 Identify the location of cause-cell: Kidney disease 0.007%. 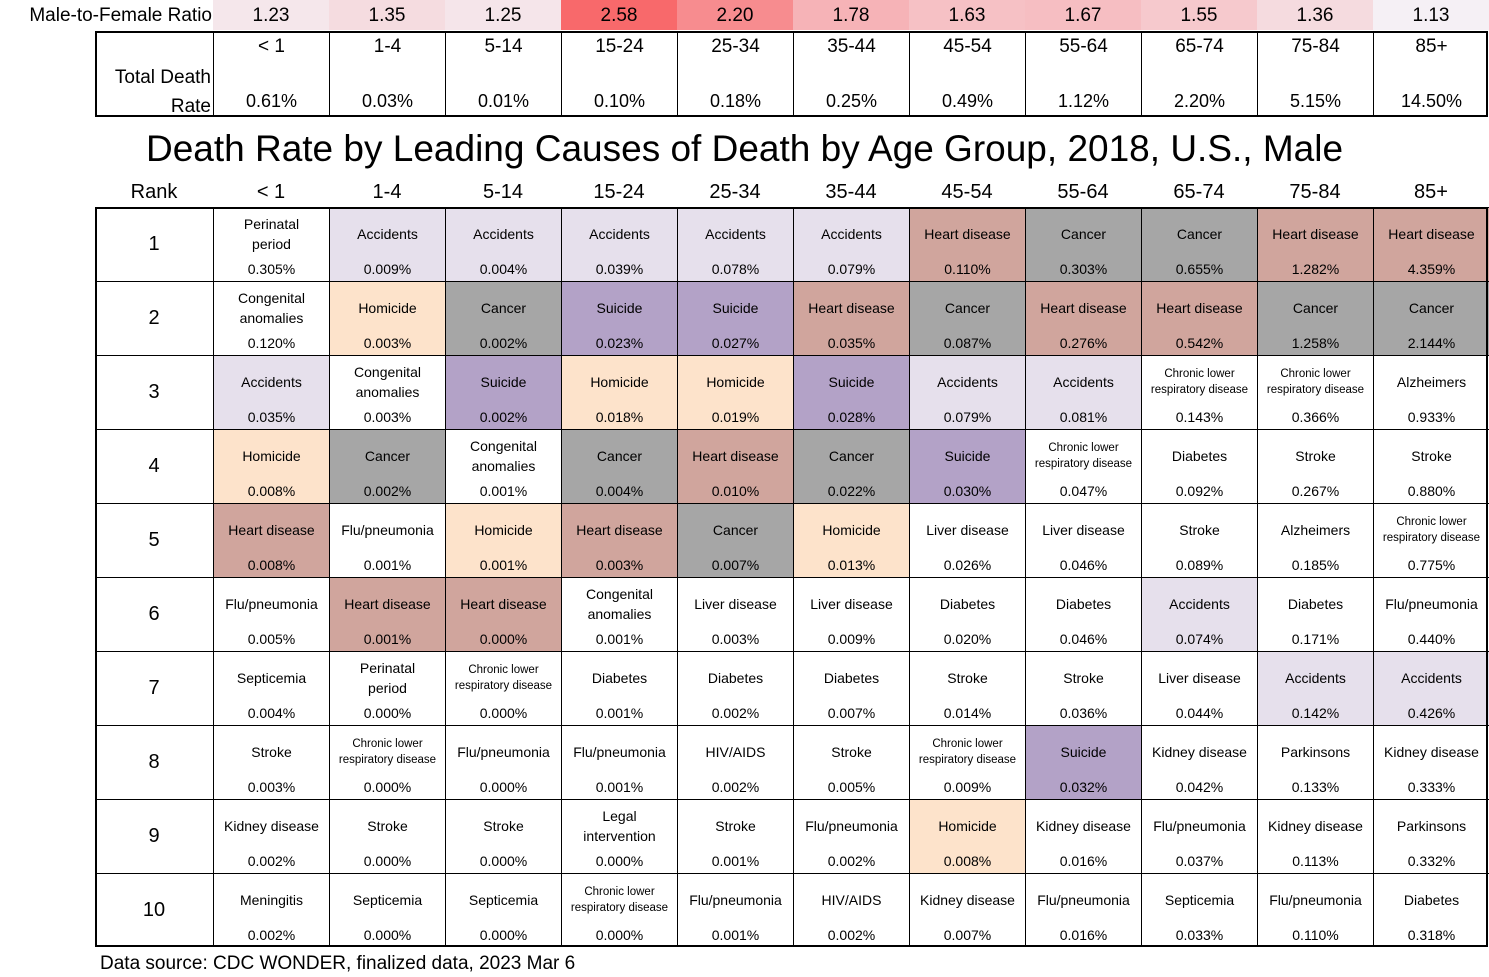
(967, 910).